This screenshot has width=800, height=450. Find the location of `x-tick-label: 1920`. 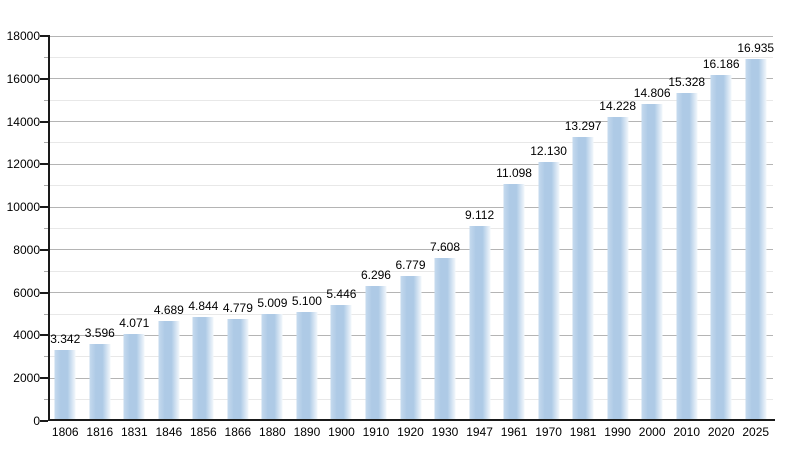

x-tick-label: 1920 is located at coordinates (410, 432).